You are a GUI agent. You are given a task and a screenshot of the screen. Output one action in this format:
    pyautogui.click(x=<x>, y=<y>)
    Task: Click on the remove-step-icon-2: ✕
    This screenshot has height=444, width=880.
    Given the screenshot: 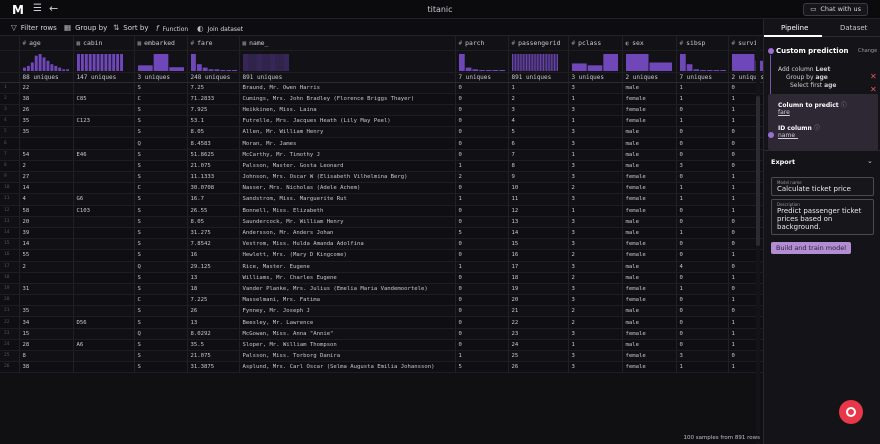 What is the action you would take?
    pyautogui.click(x=873, y=89)
    